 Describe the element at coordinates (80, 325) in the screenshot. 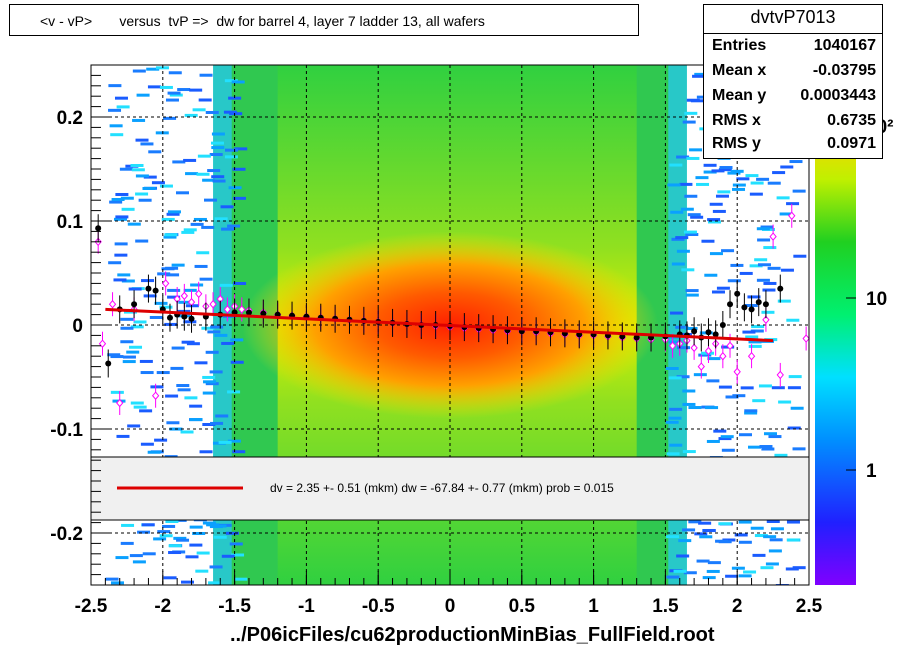

I see `y-axis: 0.2 0.1 0 -0.1 -0.2` at that location.